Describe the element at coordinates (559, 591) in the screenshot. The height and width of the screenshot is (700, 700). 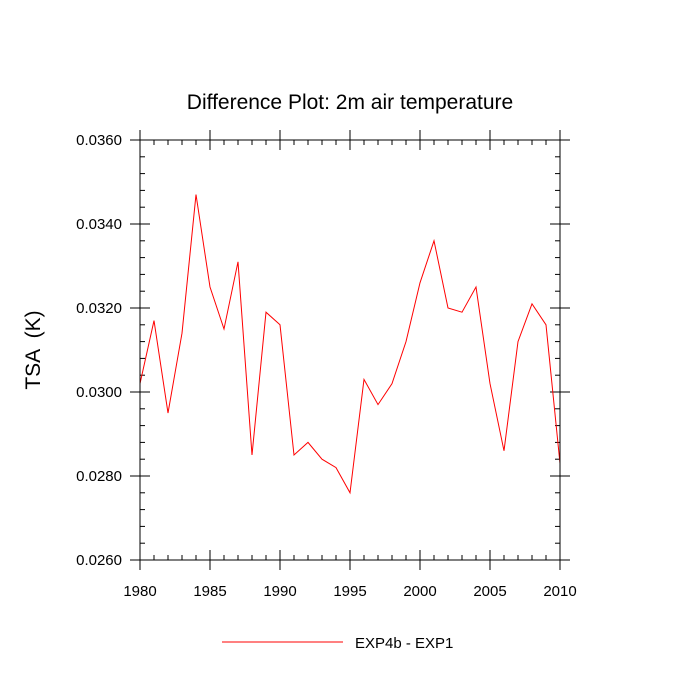
I see `x-tick-label: 2010` at that location.